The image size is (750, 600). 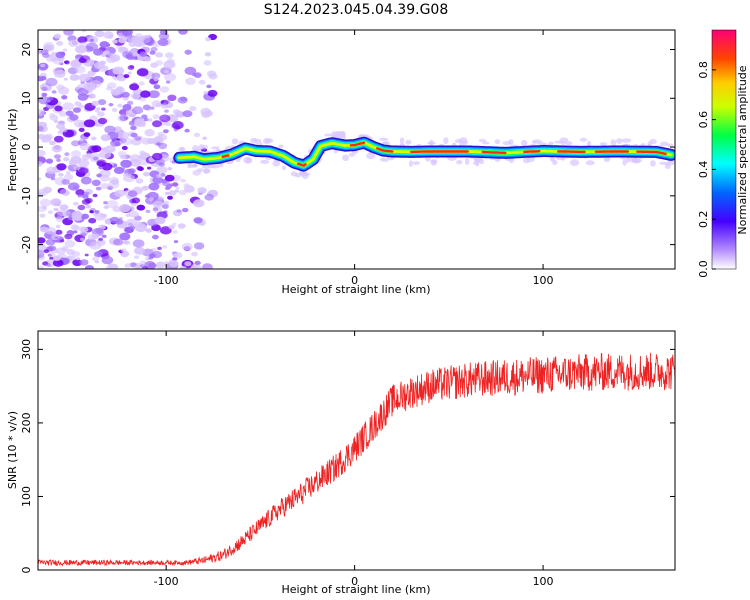 What do you see at coordinates (742, 149) in the screenshot?
I see `colorbar-label: Normalized spectral amplitude` at bounding box center [742, 149].